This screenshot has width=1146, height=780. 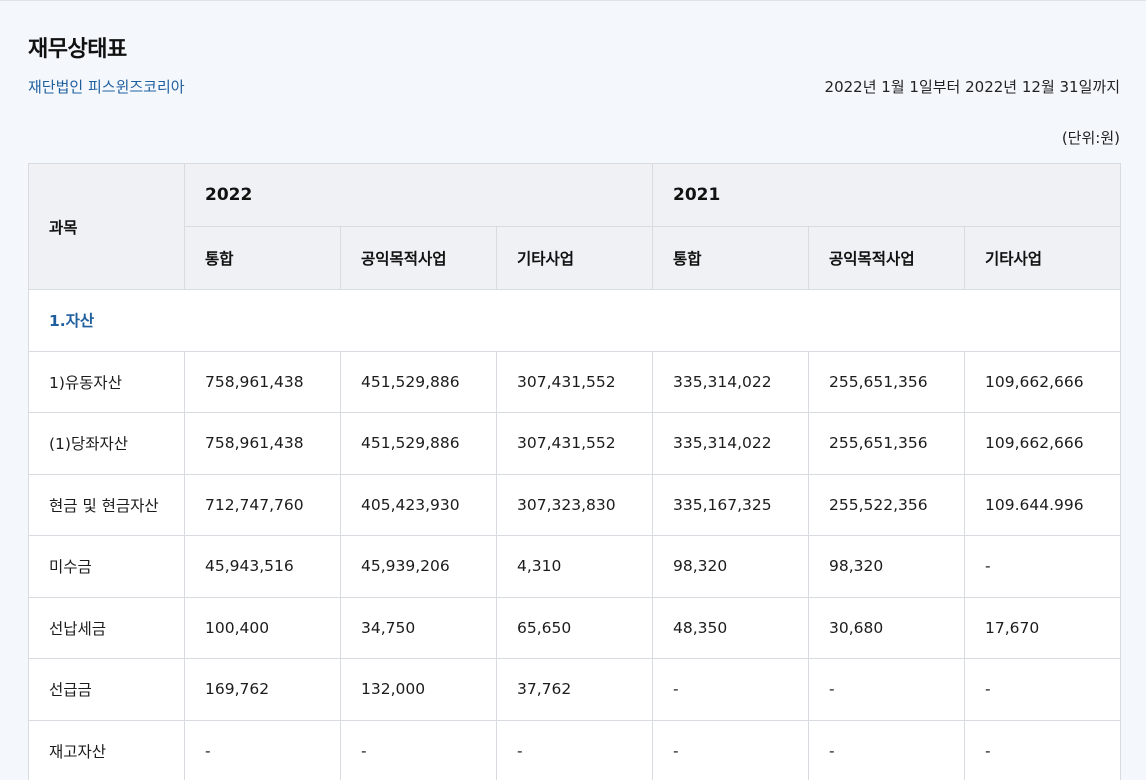 I want to click on row-label: 1)유동자산, so click(x=106, y=381).